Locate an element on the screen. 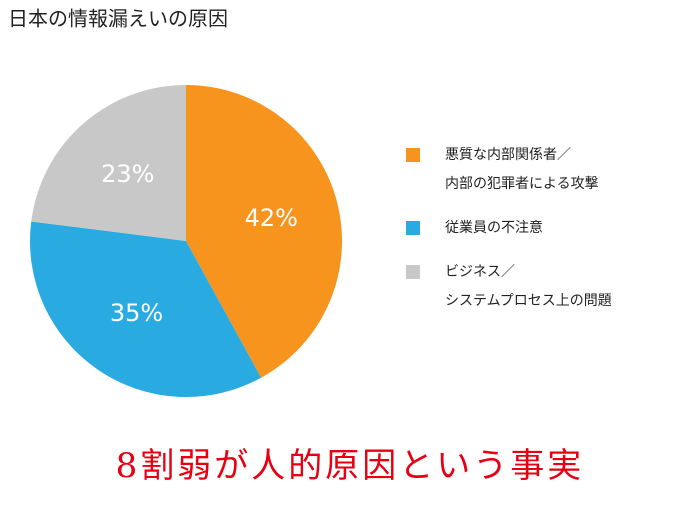 The image size is (700, 512). value-label: 23% is located at coordinates (127, 174).